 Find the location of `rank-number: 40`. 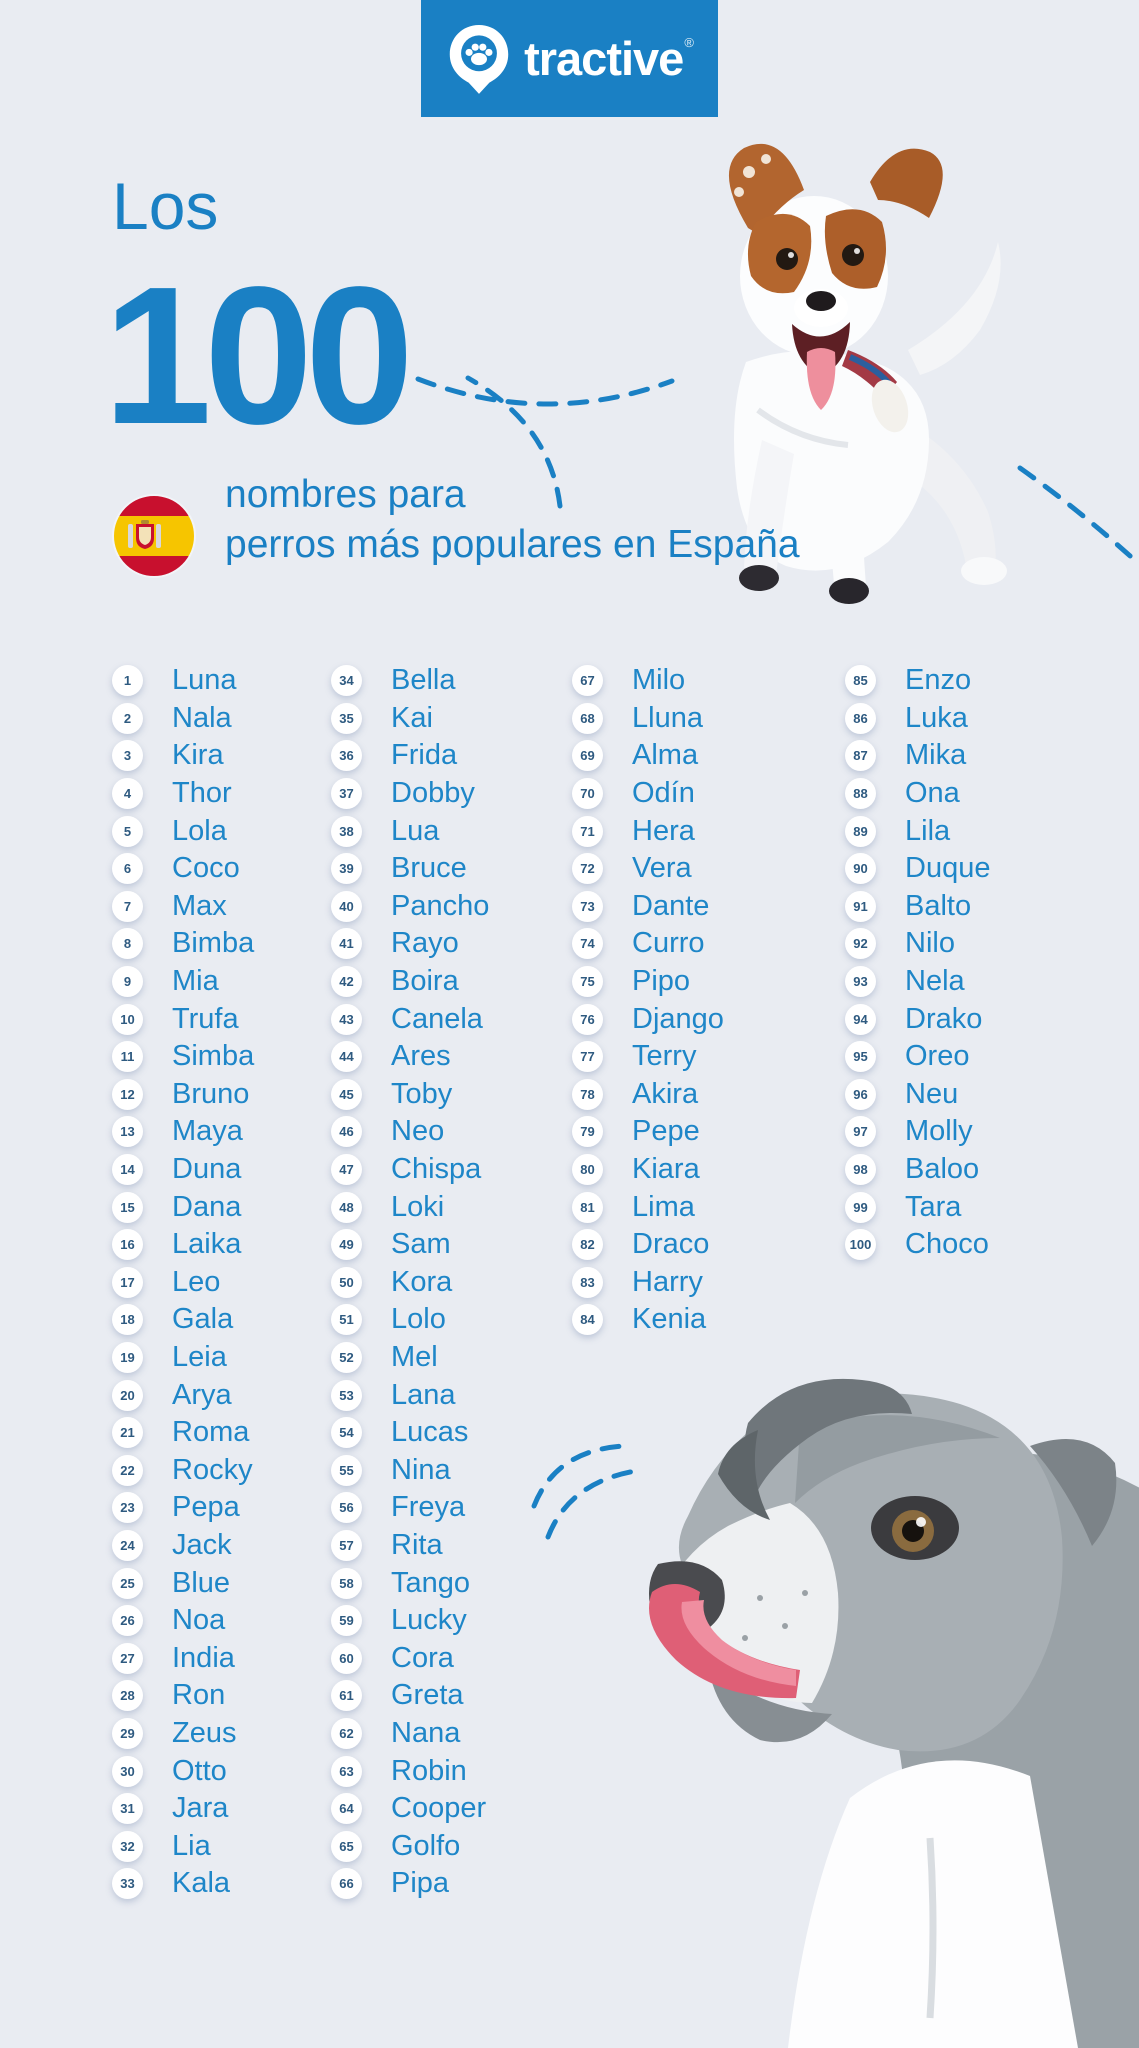

rank-number: 40 is located at coordinates (346, 906).